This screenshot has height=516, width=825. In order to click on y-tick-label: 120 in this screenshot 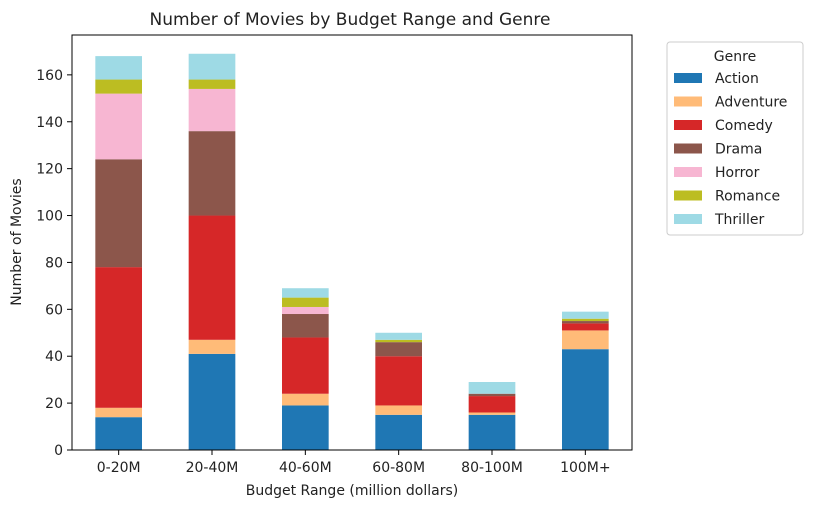, I will do `click(49, 170)`.